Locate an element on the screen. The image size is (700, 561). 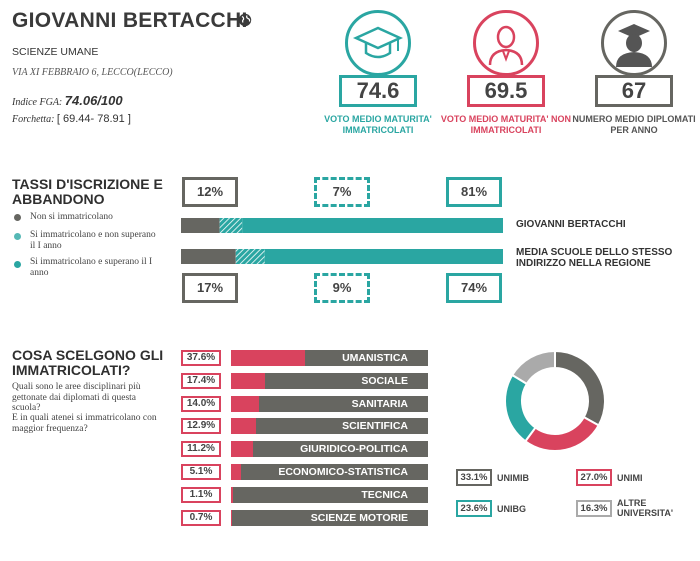
area-bar-track: TECNICA is located at coordinates (329, 494).